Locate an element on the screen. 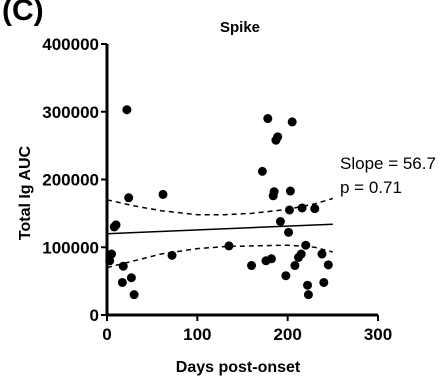 The width and height of the screenshot is (444, 380). regression-line is located at coordinates (219, 229).